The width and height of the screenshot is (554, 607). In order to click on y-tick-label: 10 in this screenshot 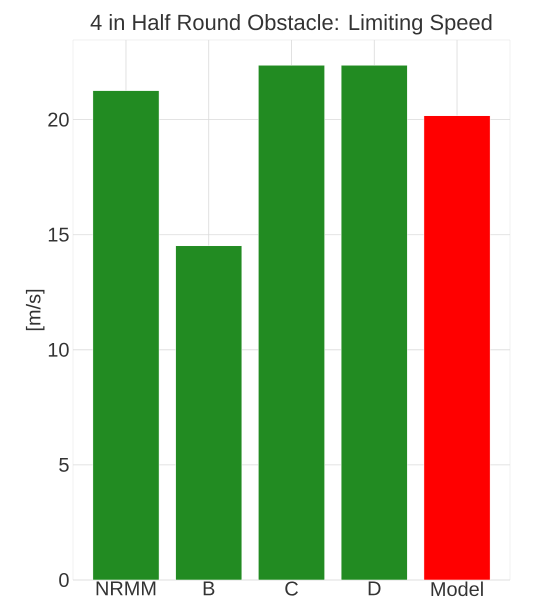, I will do `click(58, 349)`.